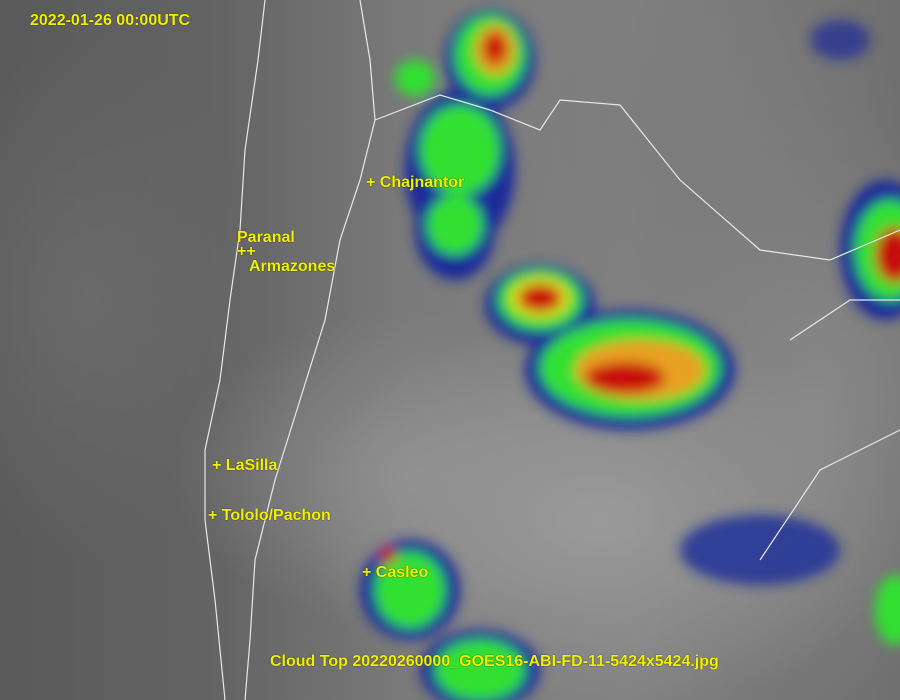 Image resolution: width=900 pixels, height=700 pixels. I want to click on site-markers-paranal-armazones: ++, so click(246, 251).